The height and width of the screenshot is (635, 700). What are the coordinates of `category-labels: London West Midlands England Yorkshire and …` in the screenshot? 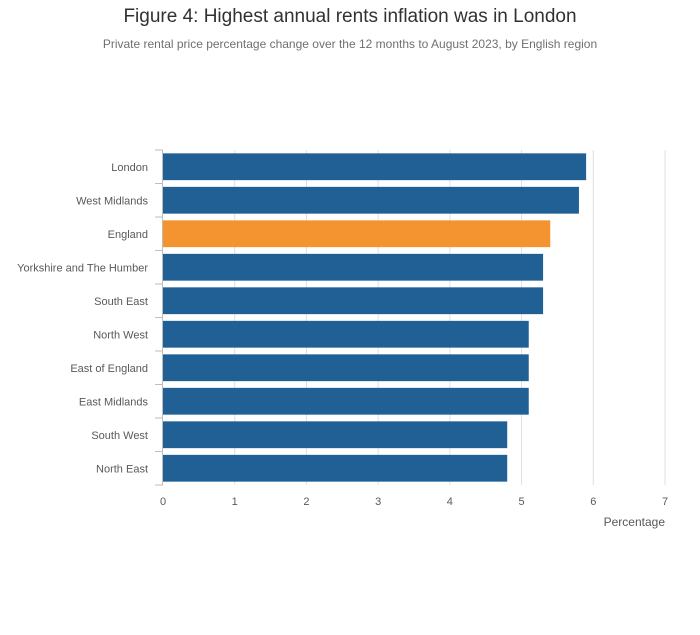 It's located at (82, 319).